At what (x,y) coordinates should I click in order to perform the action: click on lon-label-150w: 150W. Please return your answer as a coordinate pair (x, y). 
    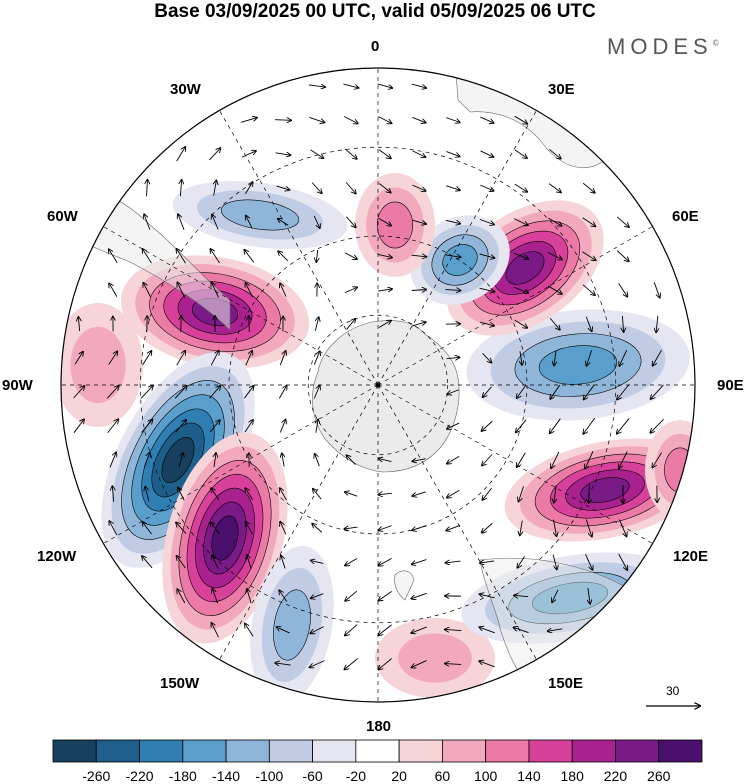
    Looking at the image, I should click on (179, 683).